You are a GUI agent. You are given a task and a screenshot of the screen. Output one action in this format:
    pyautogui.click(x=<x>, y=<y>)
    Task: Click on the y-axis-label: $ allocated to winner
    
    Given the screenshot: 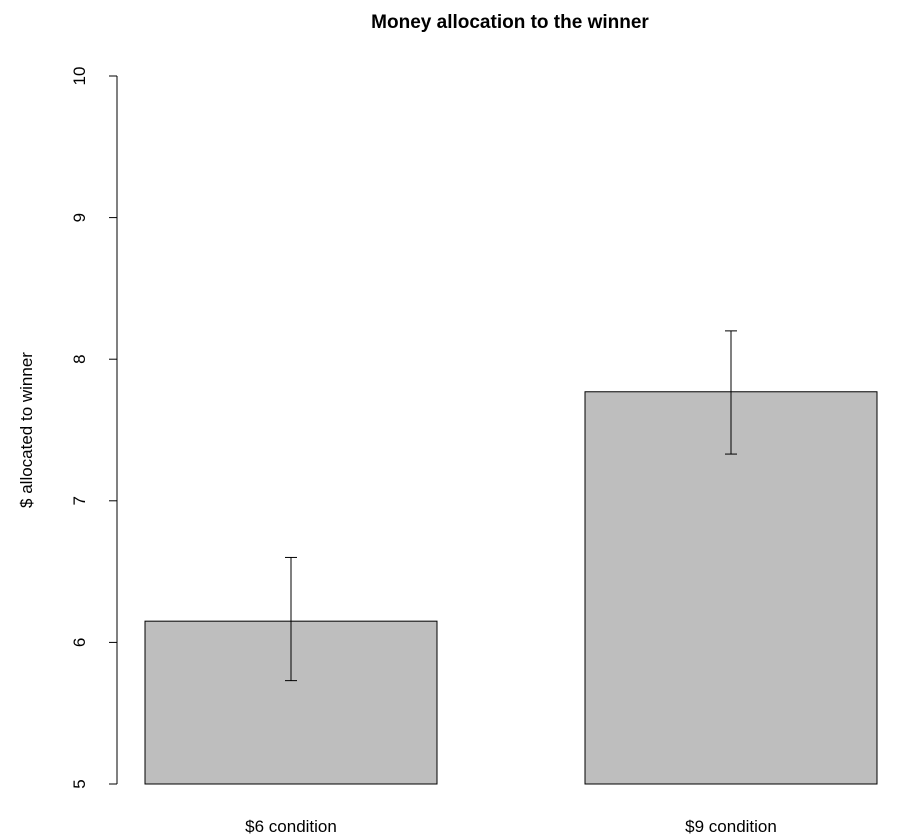 What is the action you would take?
    pyautogui.click(x=26, y=430)
    